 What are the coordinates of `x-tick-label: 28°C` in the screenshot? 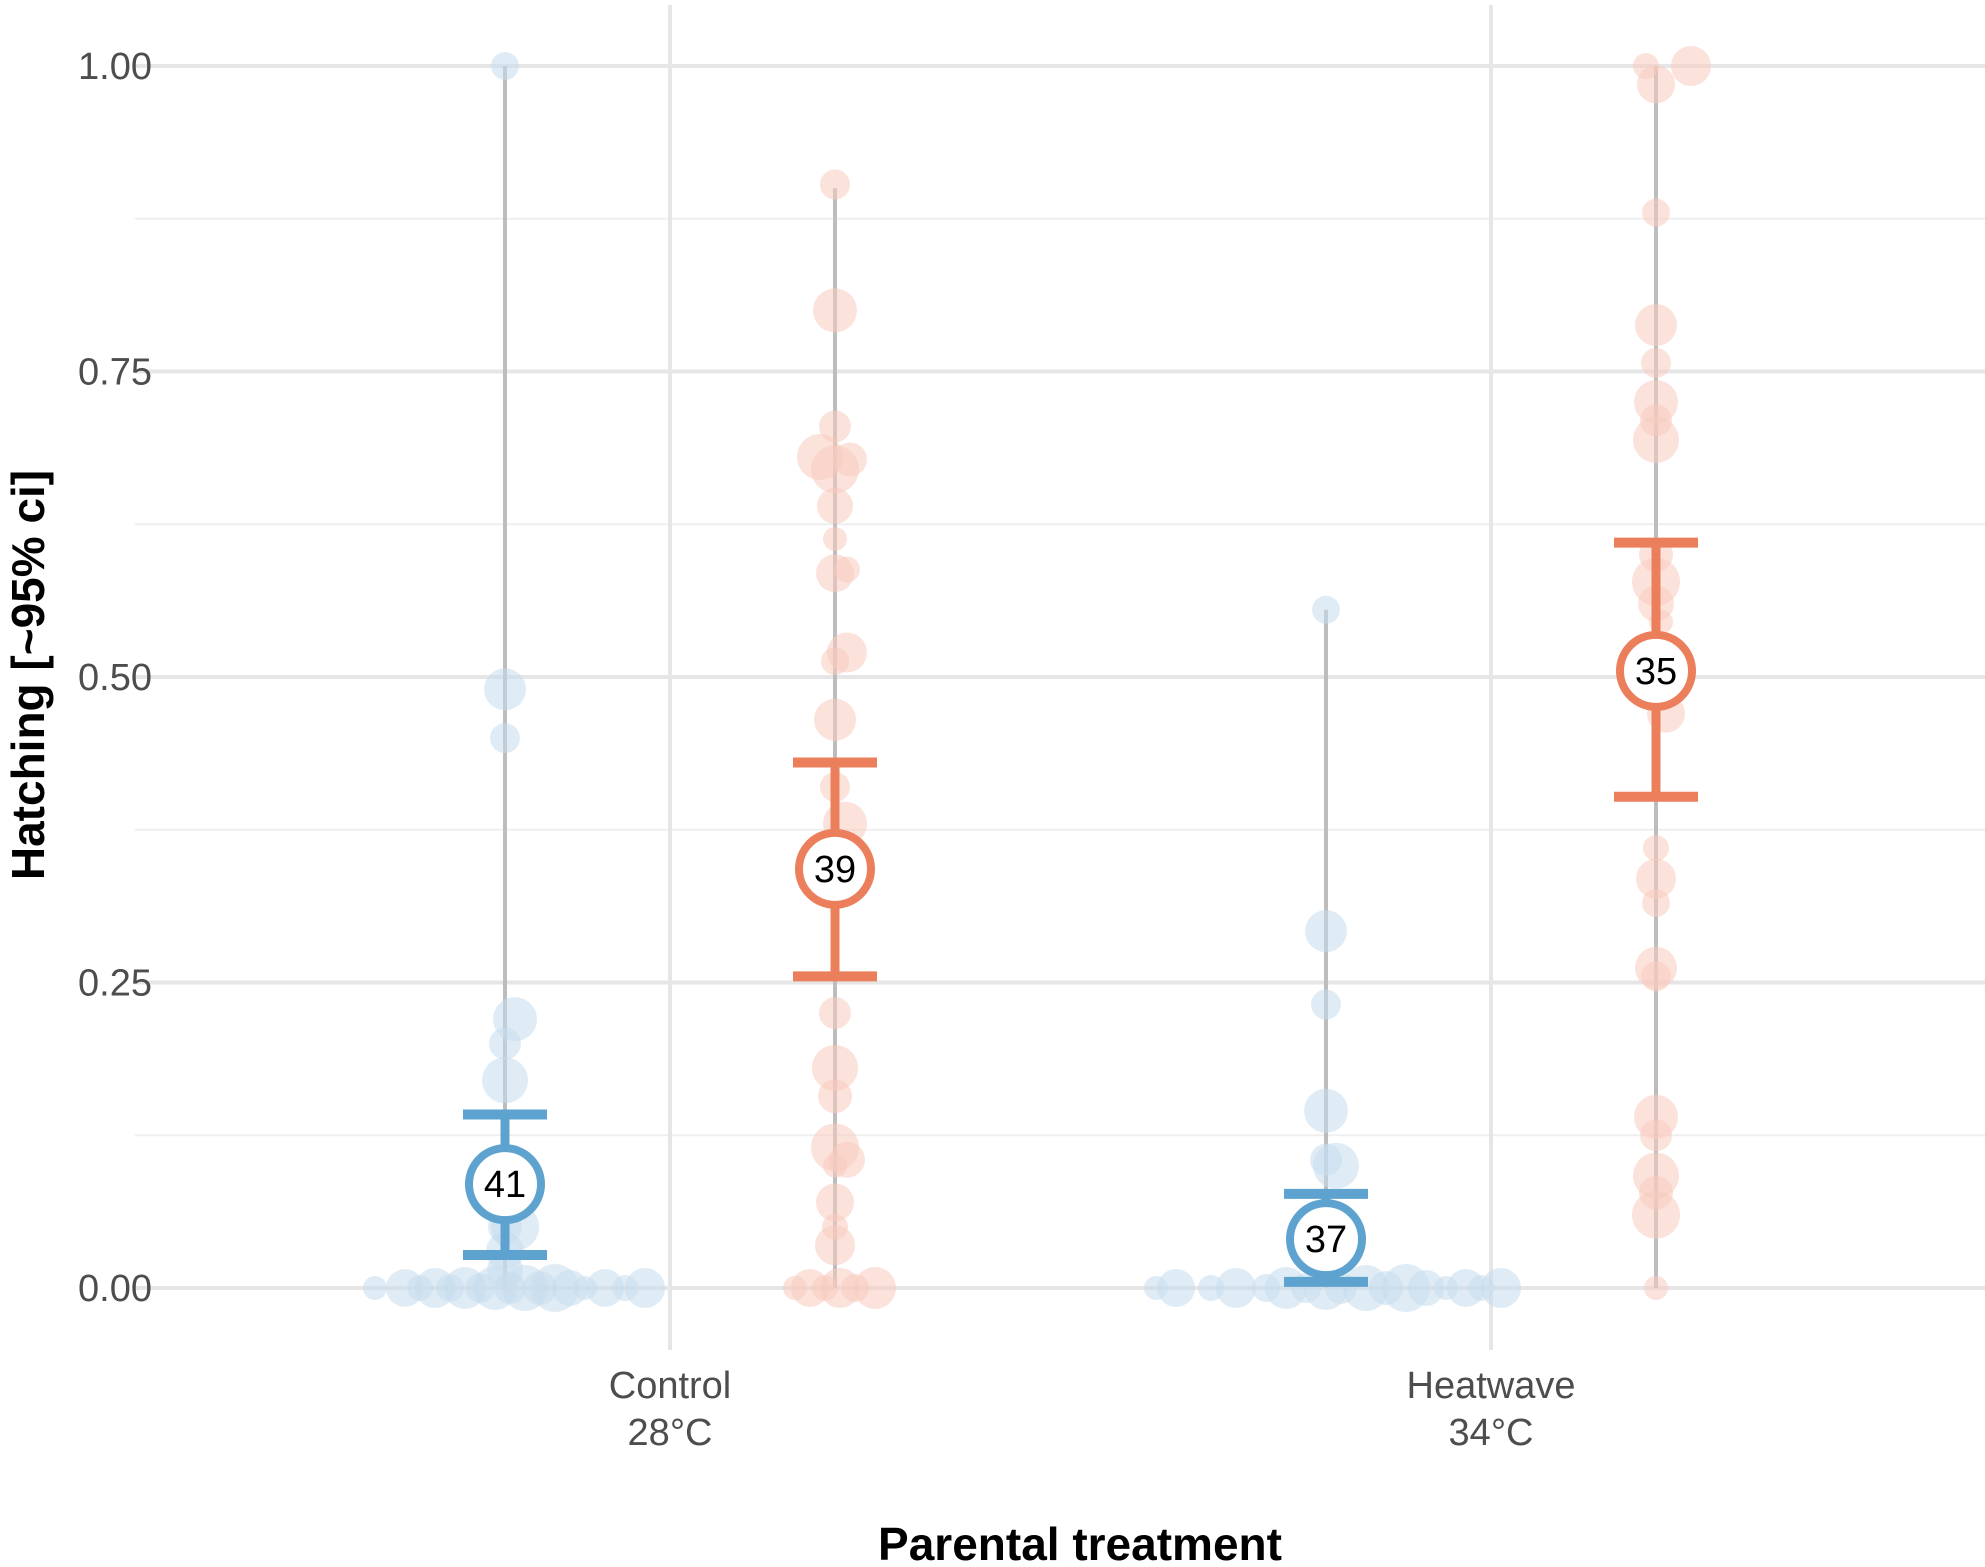 It's located at (670, 1433).